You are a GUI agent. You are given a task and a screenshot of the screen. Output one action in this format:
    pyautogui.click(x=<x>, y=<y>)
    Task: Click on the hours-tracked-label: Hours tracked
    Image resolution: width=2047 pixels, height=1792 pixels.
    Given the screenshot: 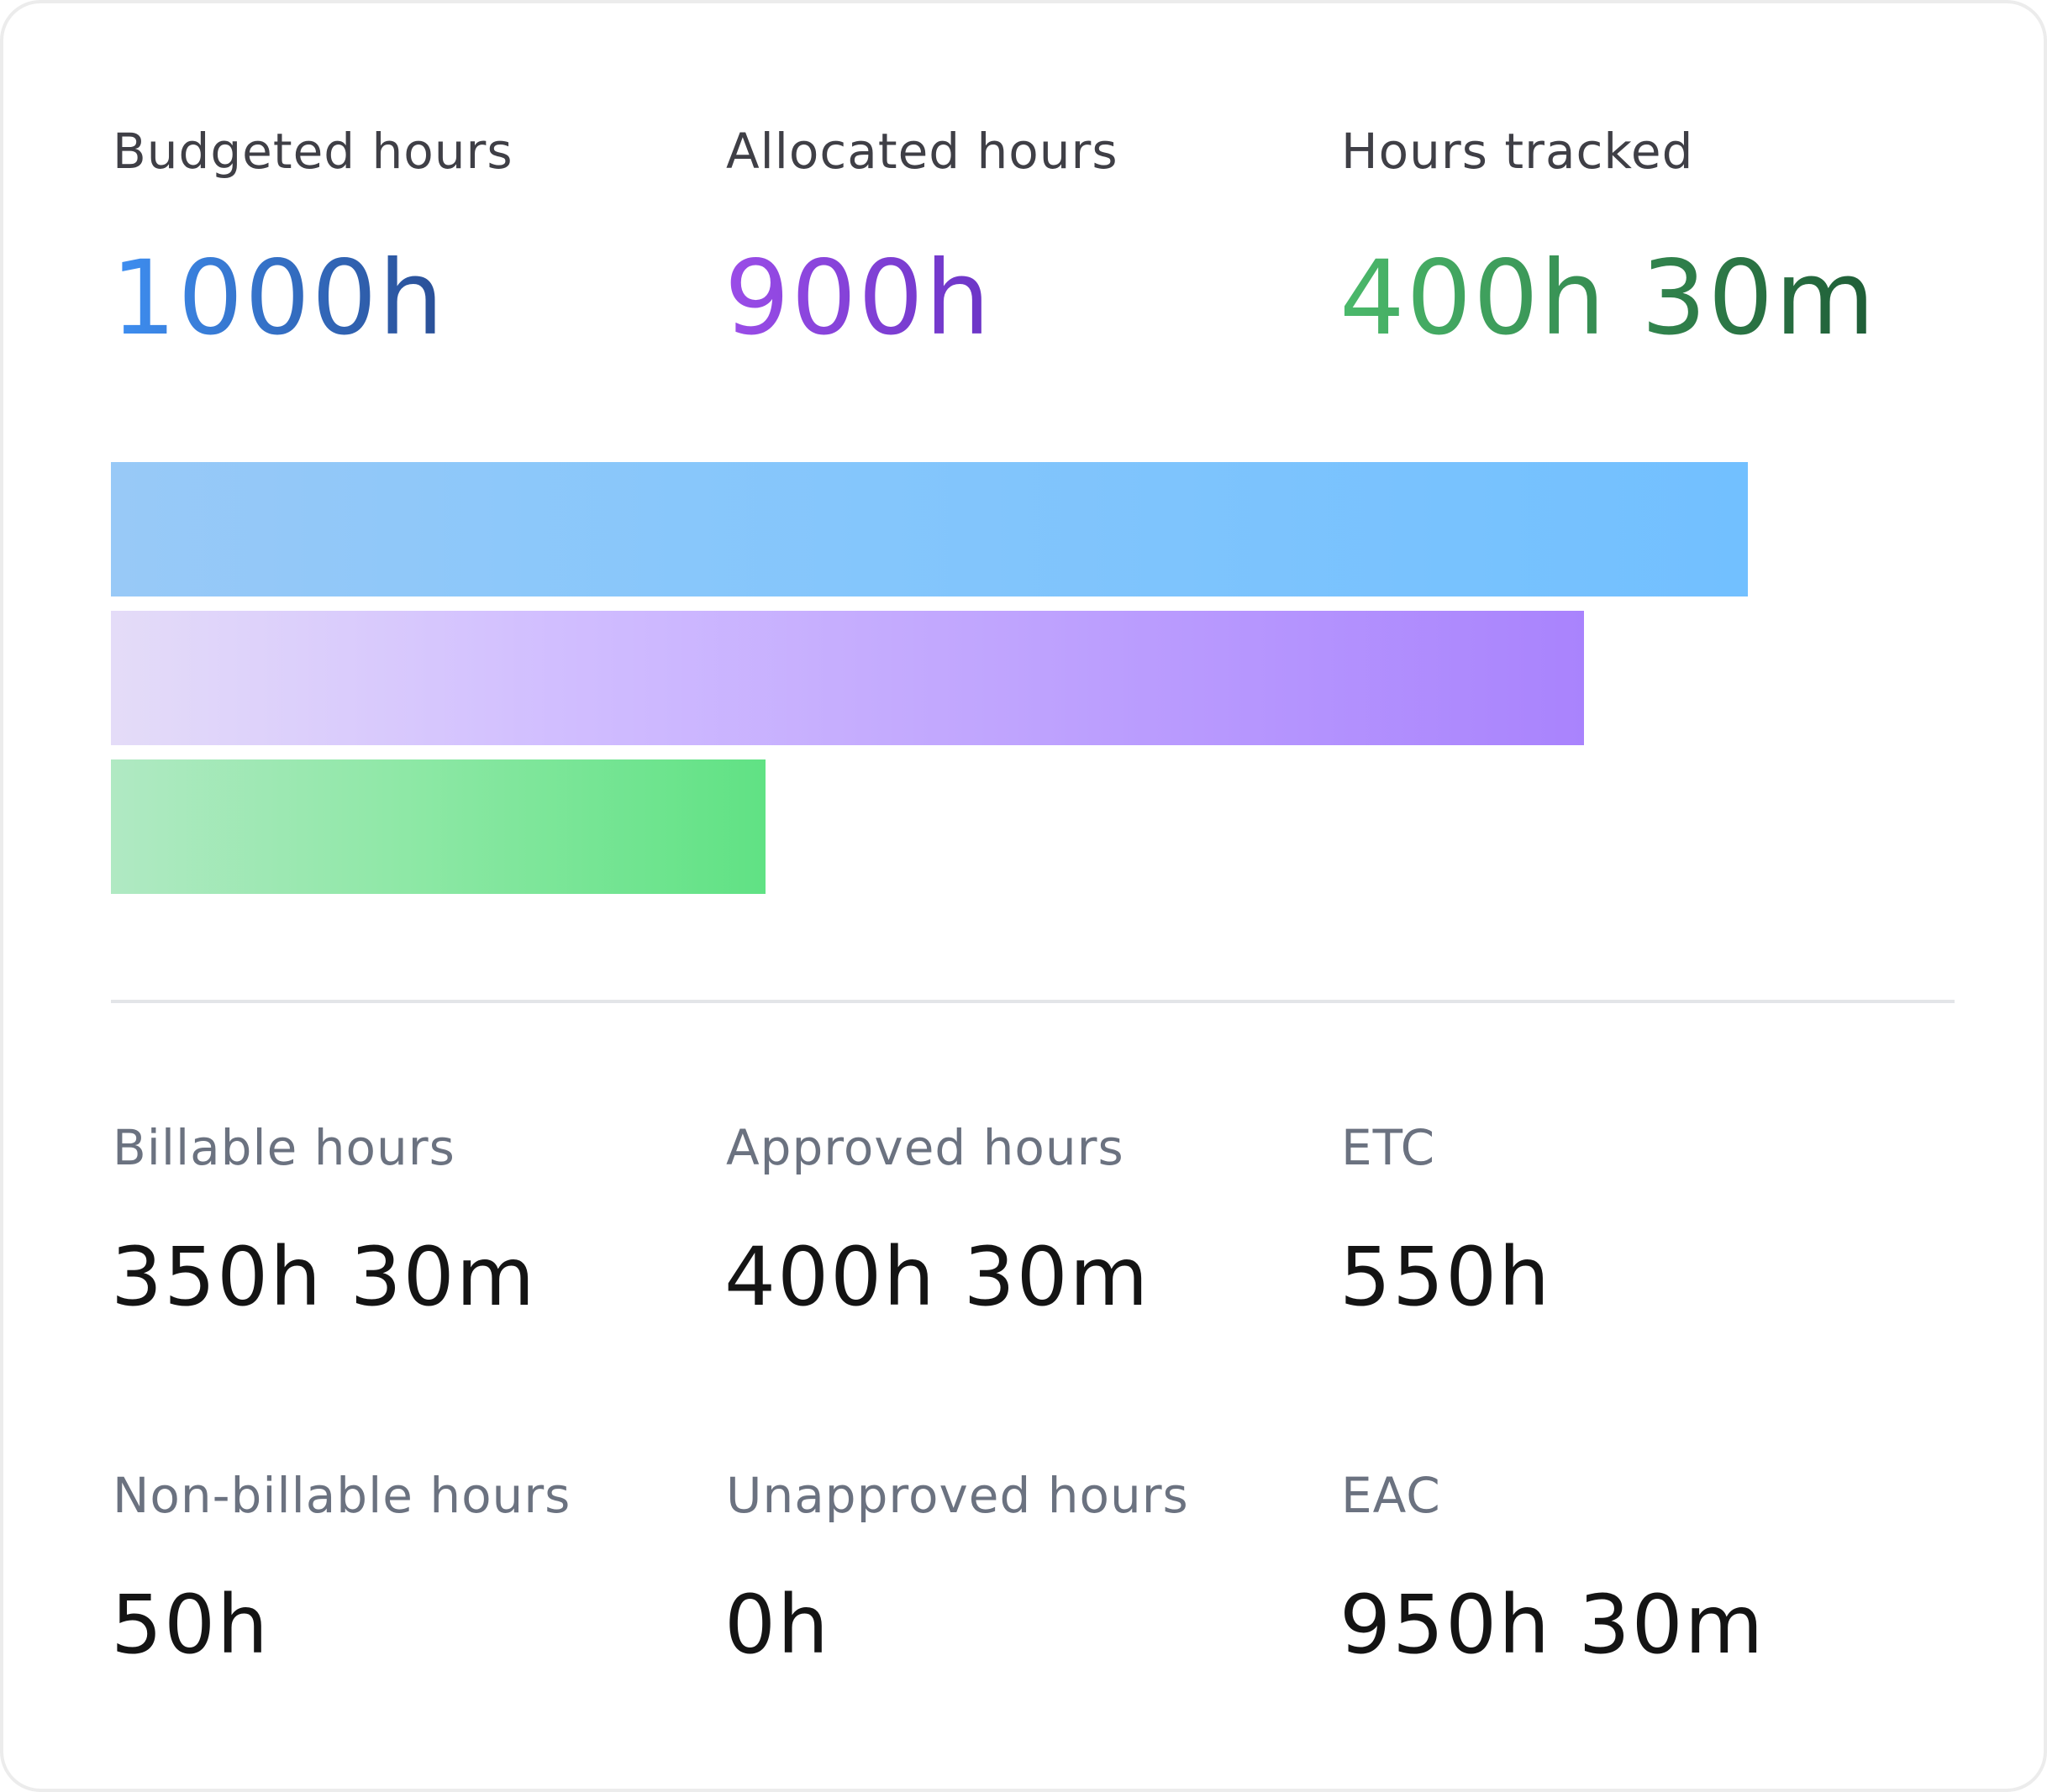 What is the action you would take?
    pyautogui.click(x=1517, y=151)
    